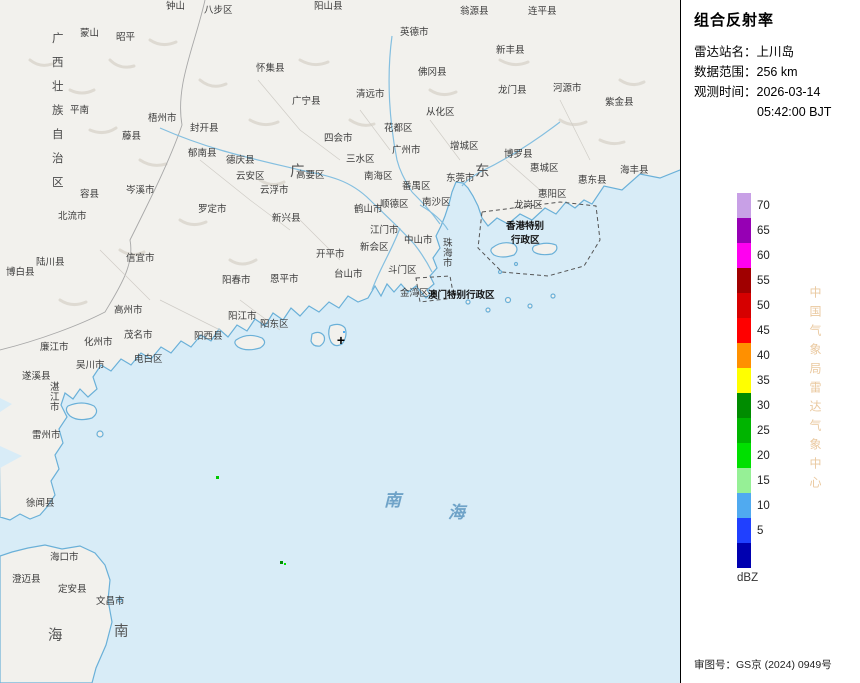  Describe the element at coordinates (775, 52) in the screenshot. I see `station-value: 上川岛` at that location.